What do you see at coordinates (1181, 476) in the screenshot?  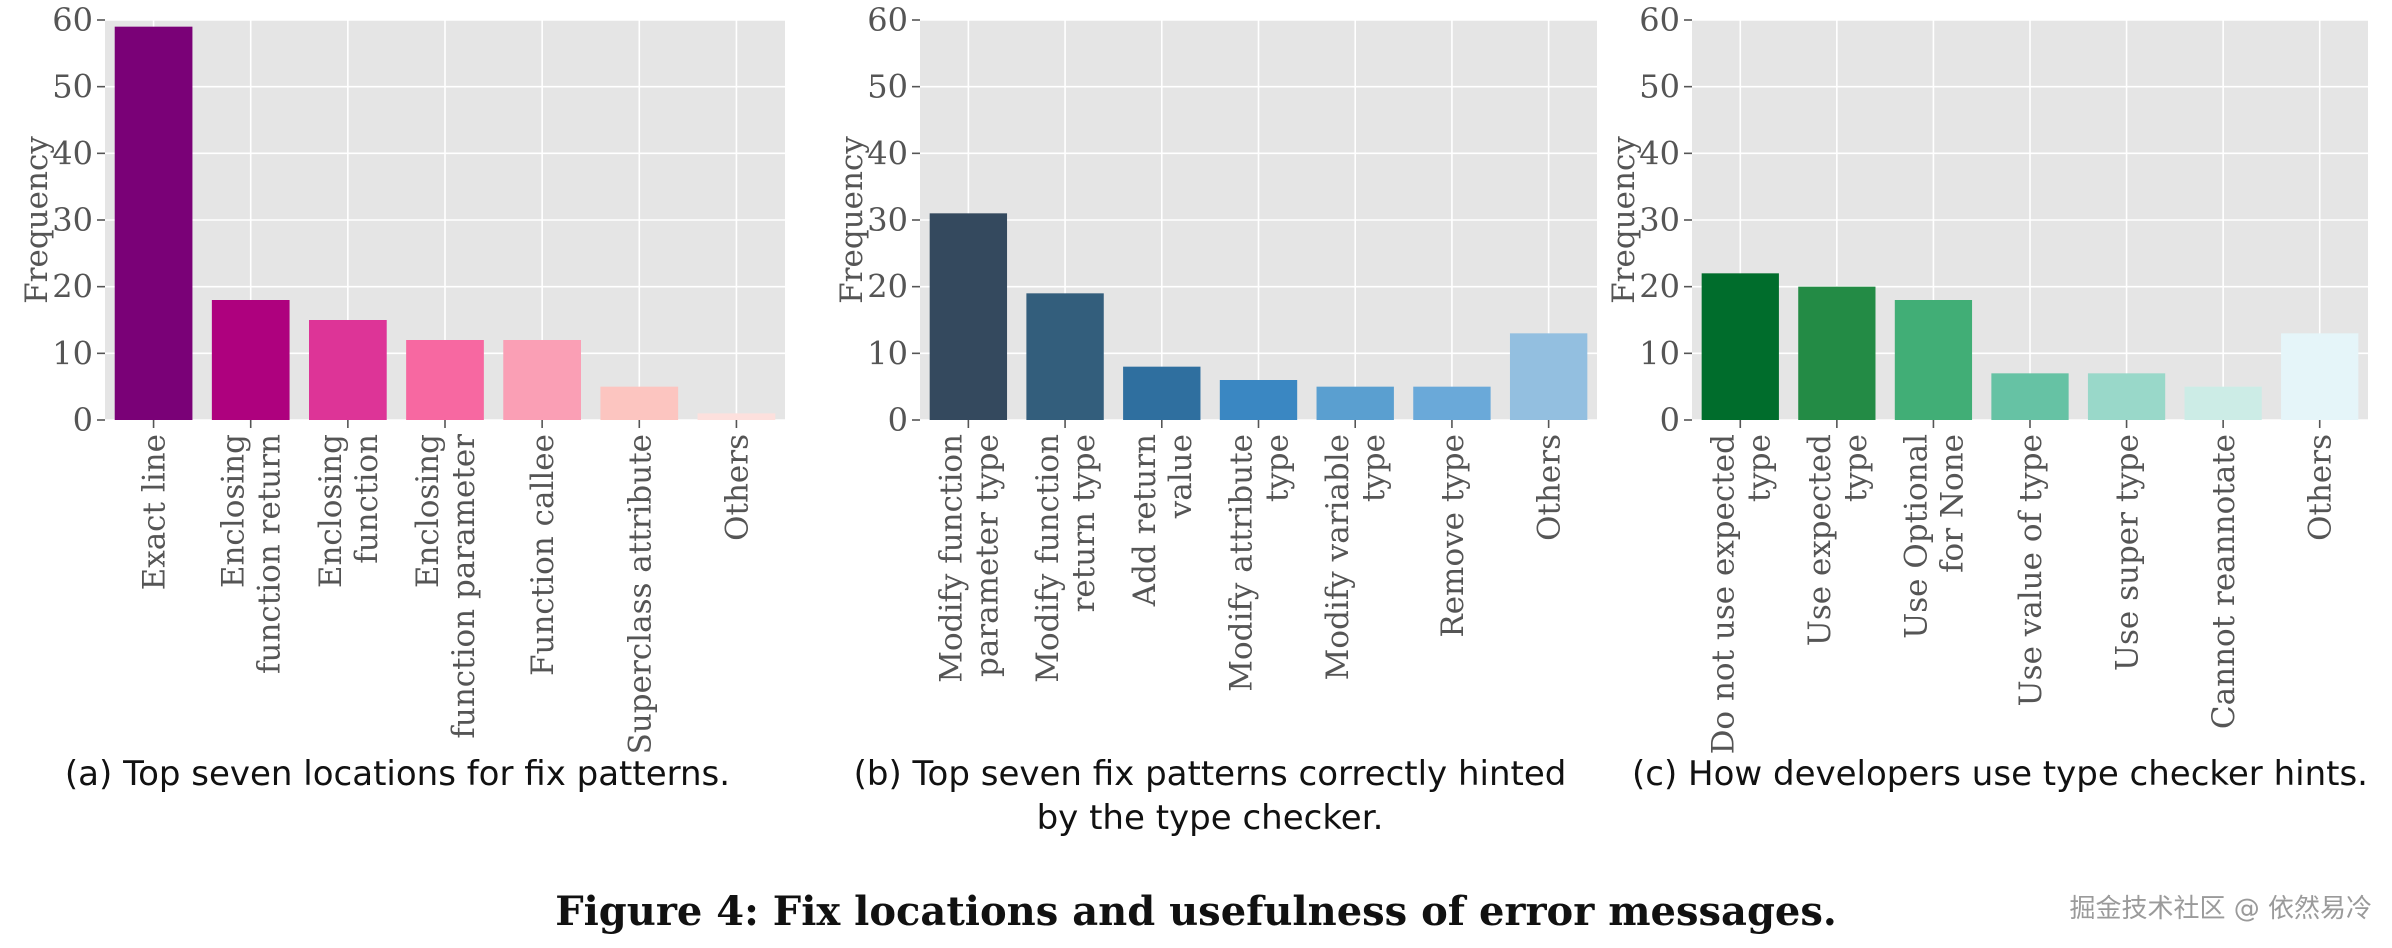 I see `x-tick-label-line: value` at bounding box center [1181, 476].